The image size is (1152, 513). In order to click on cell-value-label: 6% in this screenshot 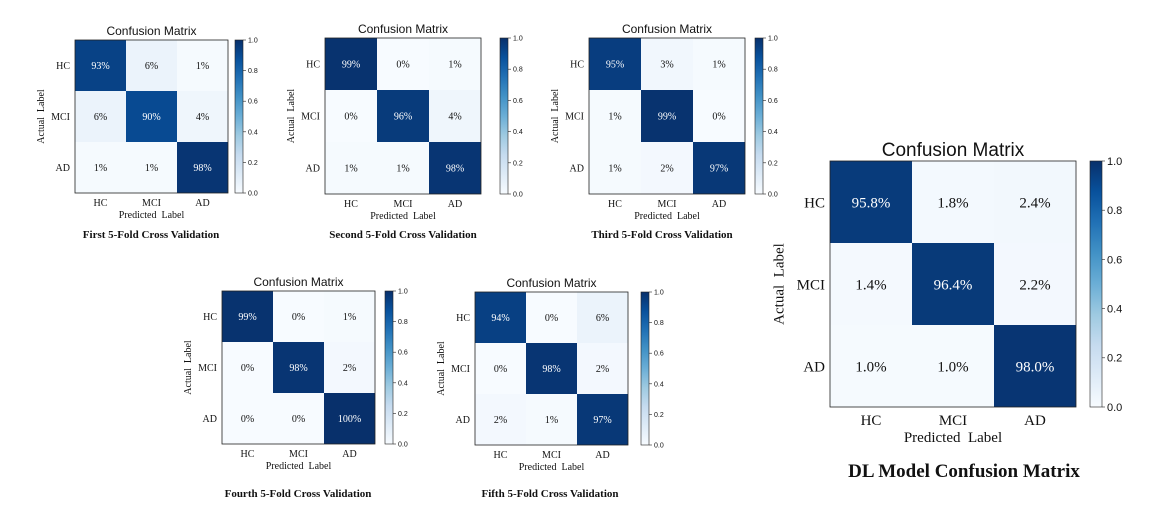, I will do `click(602, 318)`.